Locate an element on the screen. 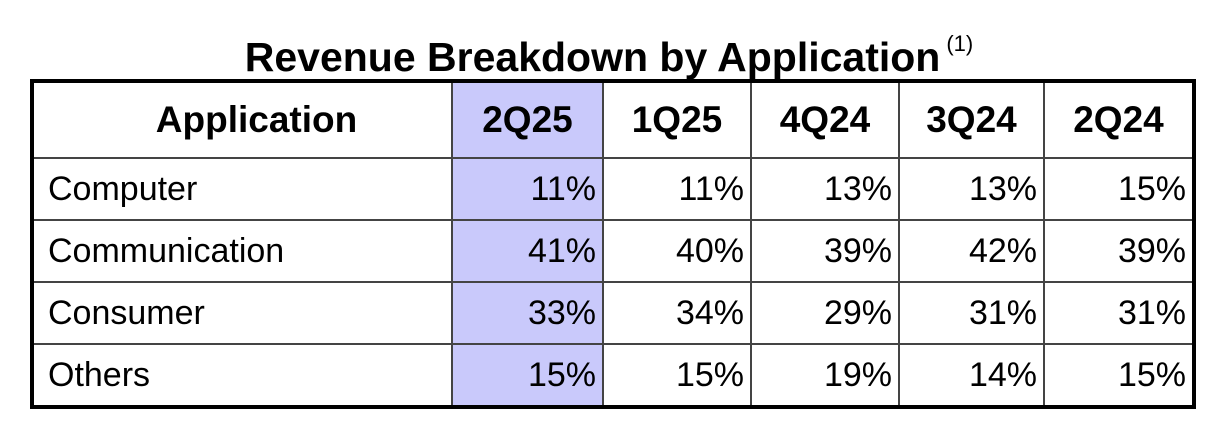 Image resolution: width=1218 pixels, height=445 pixels. header-cell: 4Q24 is located at coordinates (825, 119).